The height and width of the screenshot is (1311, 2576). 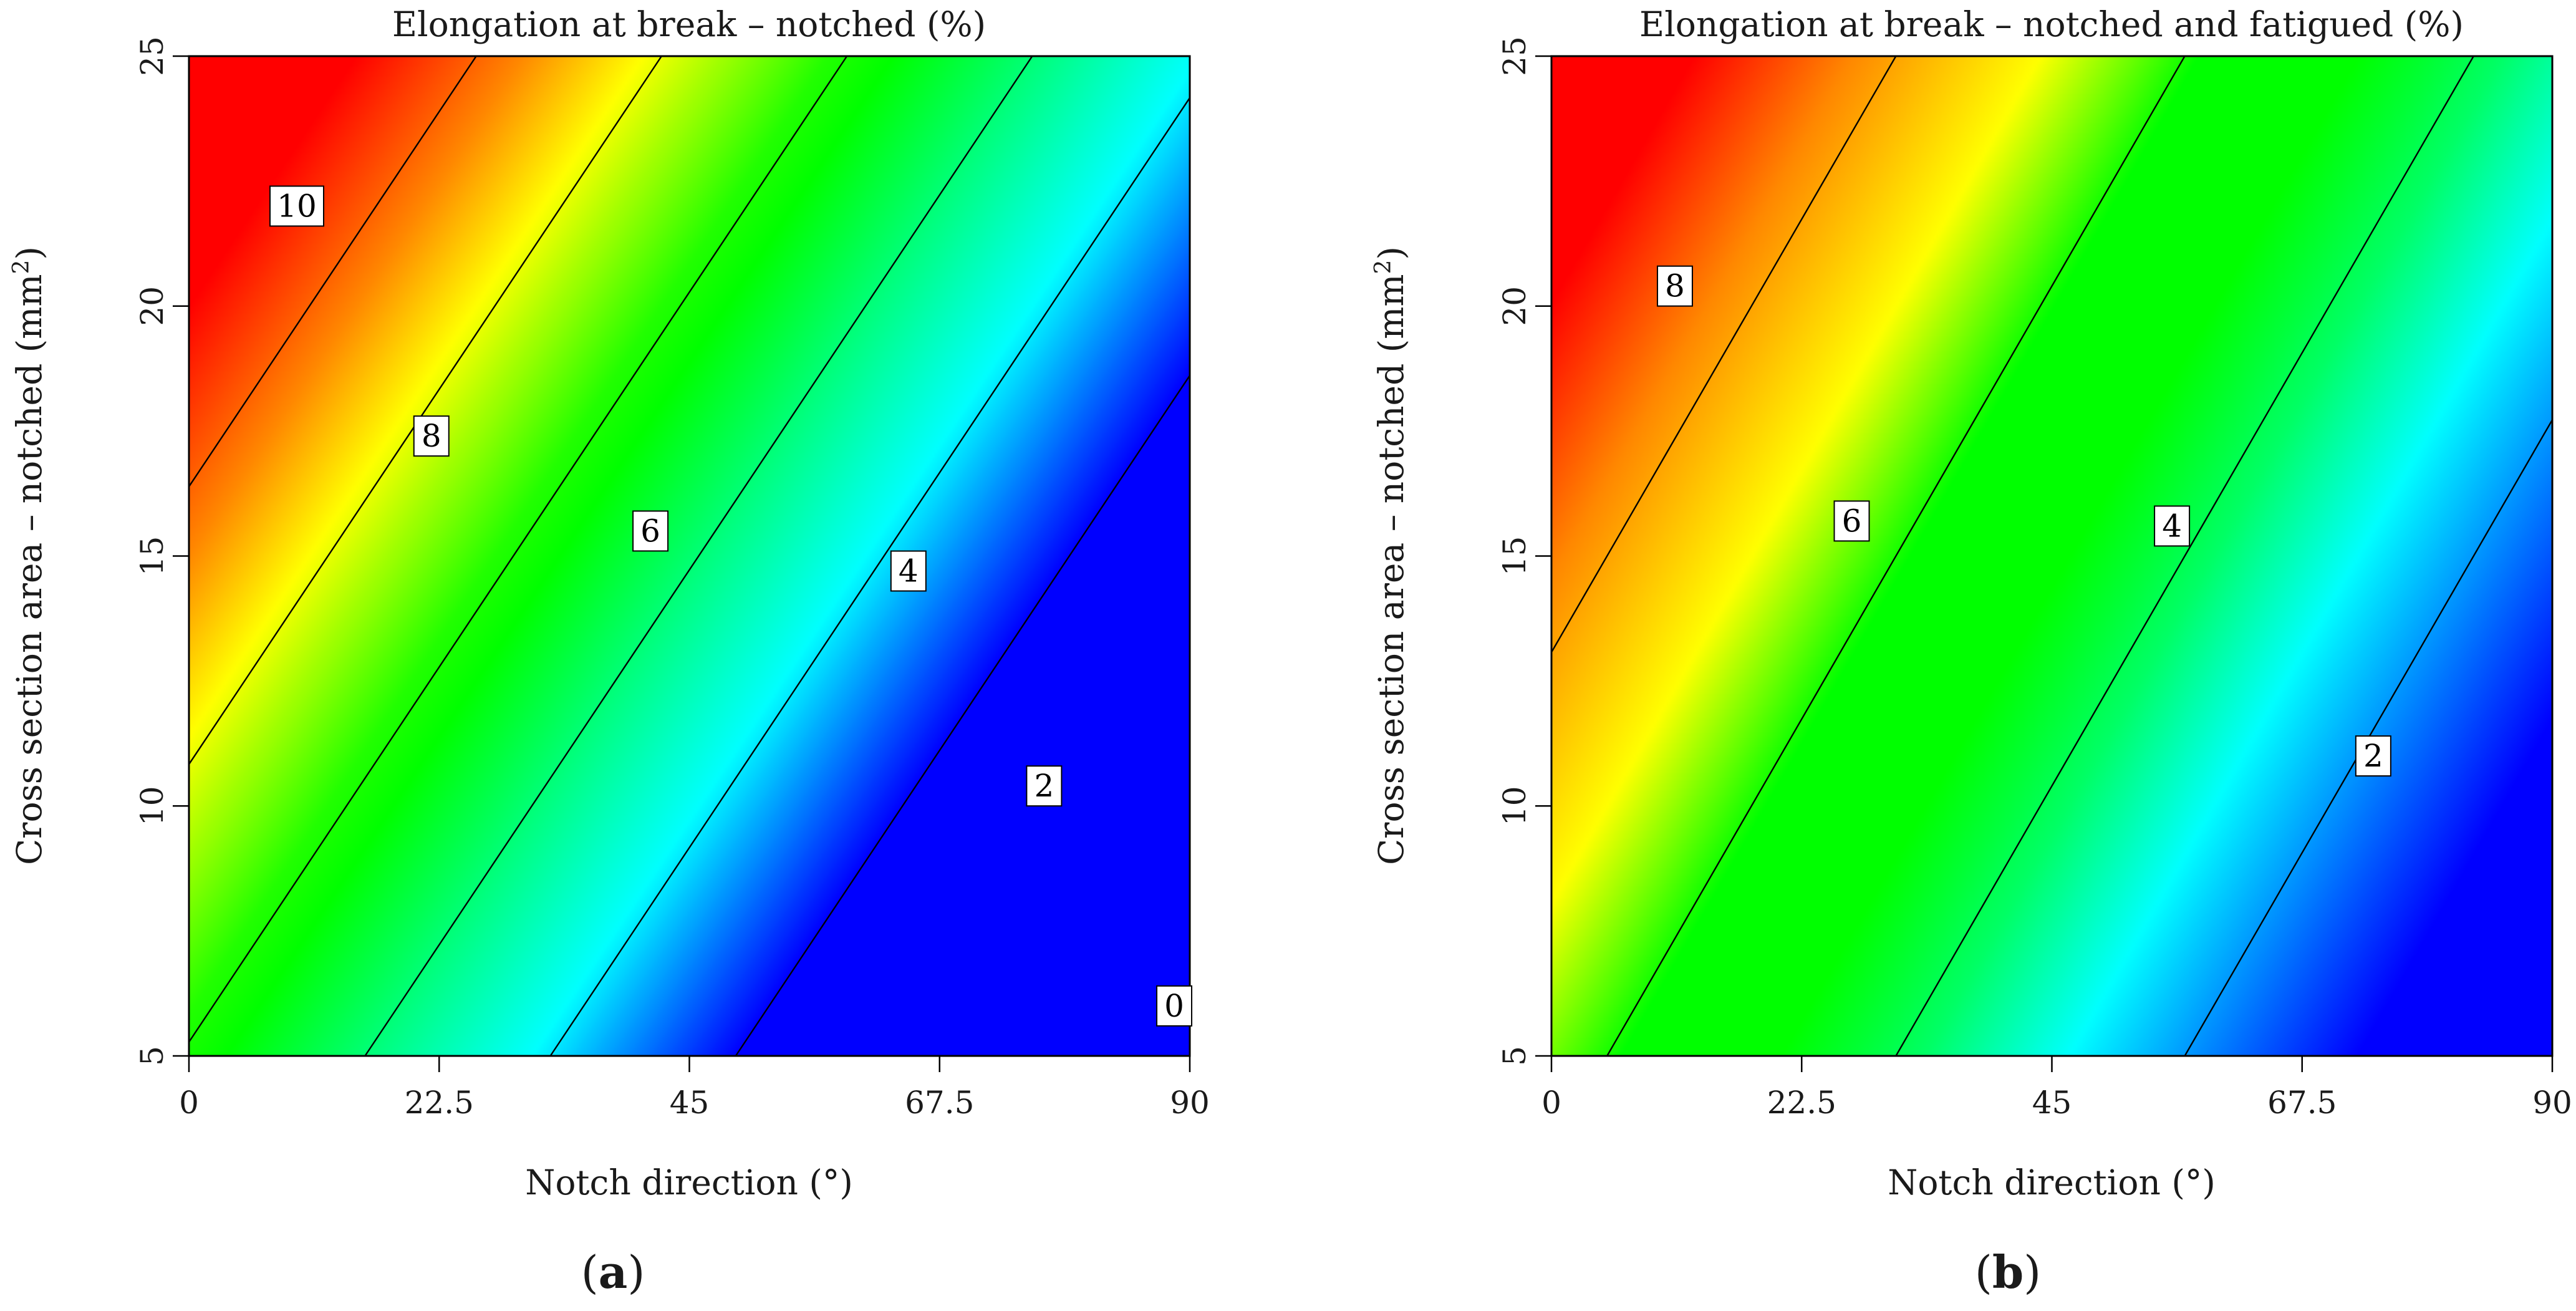 I want to click on panel-a-contour-label-text-10: 10, so click(x=297, y=206).